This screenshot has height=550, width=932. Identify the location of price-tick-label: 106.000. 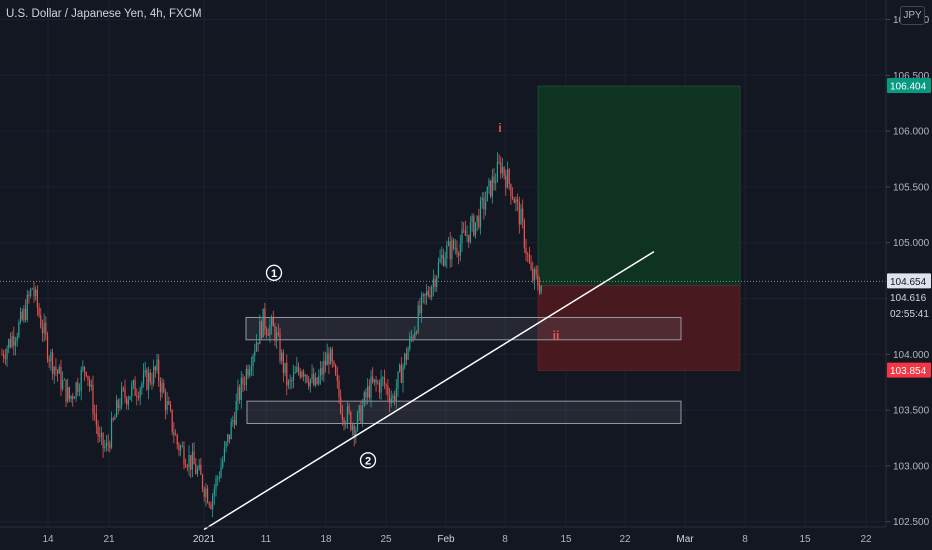
(911, 132).